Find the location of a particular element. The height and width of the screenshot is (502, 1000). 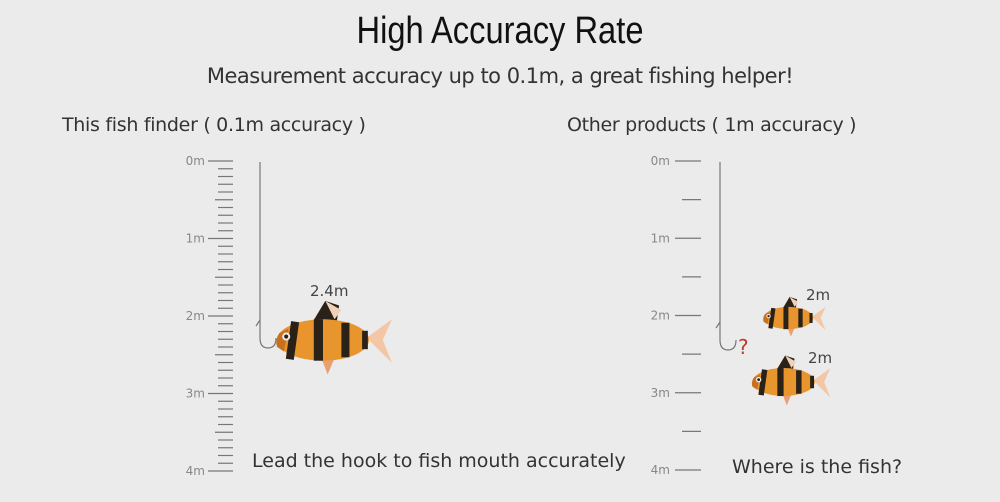

right-depth-ruler: 0m 1m 2m 3m 4m is located at coordinates (676, 315).